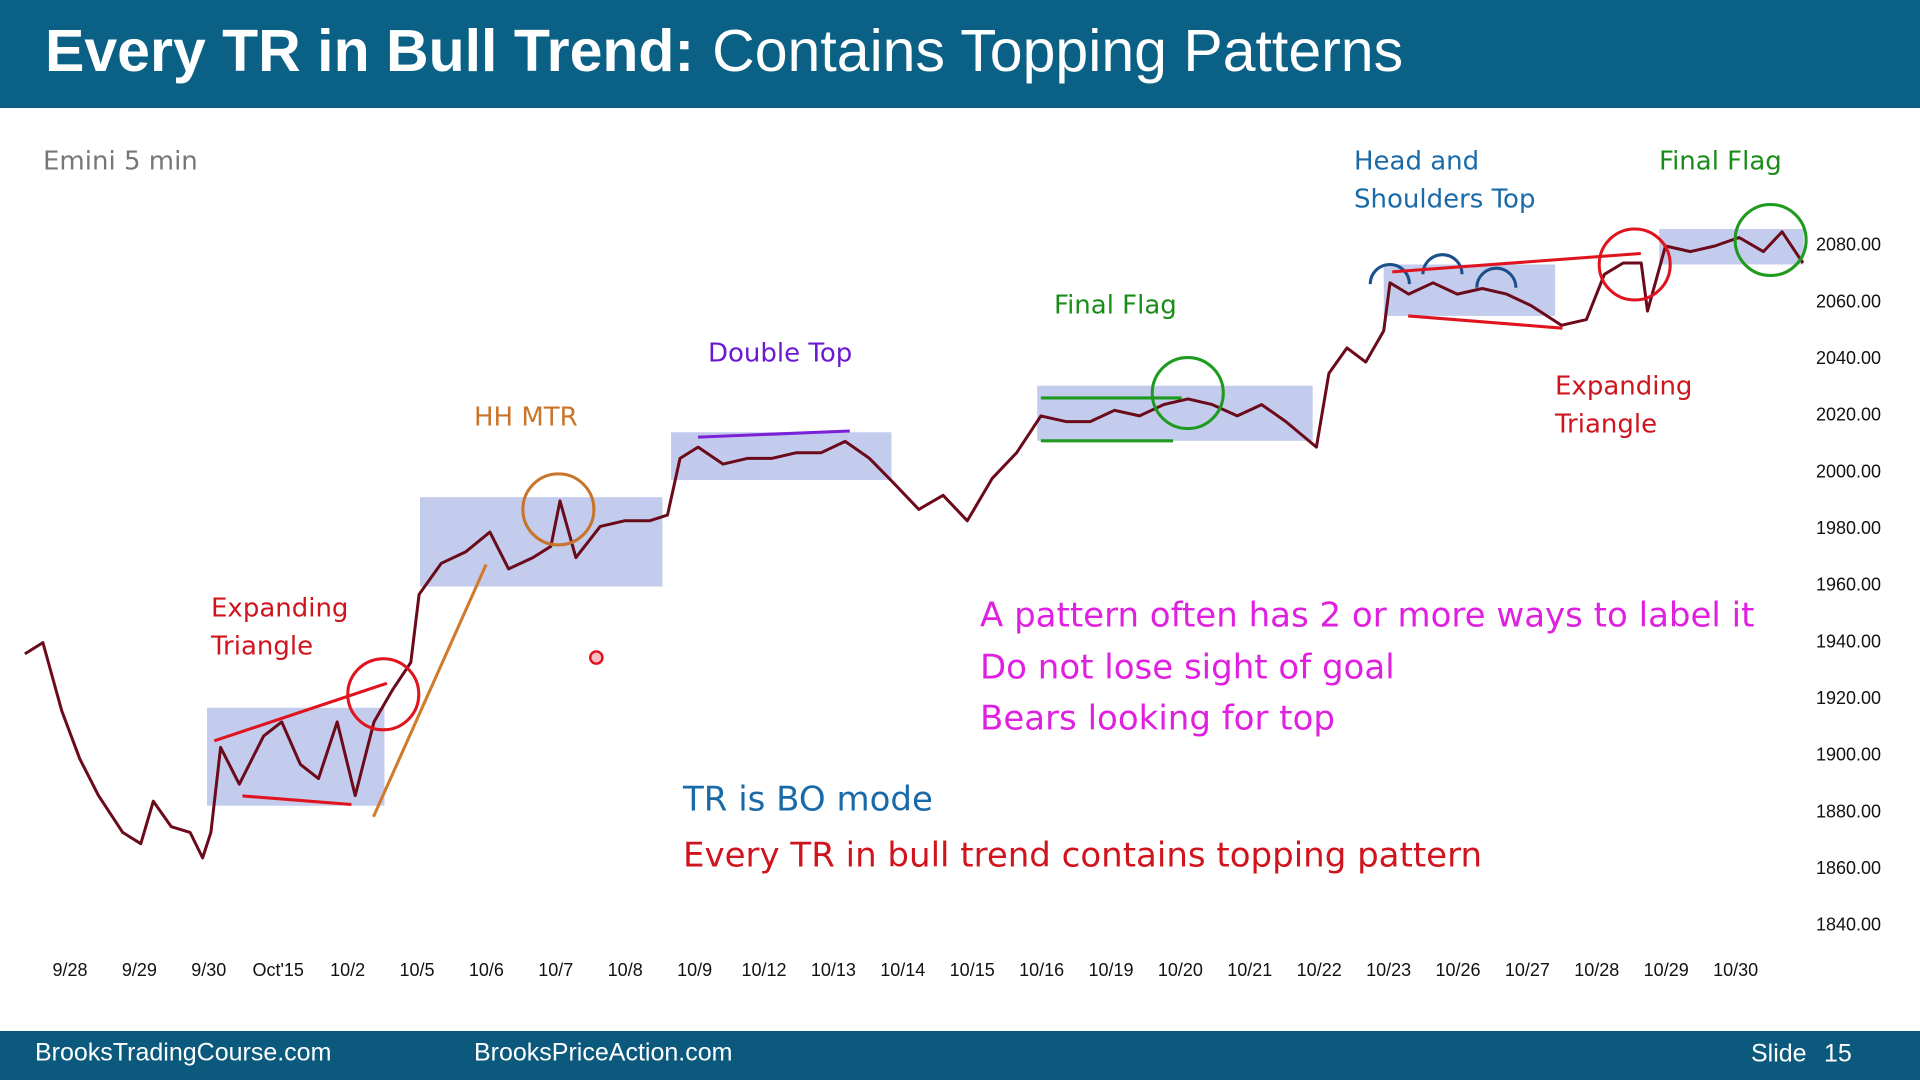 The height and width of the screenshot is (1080, 1920). What do you see at coordinates (972, 970) in the screenshot?
I see `x-tick-label: 10/15` at bounding box center [972, 970].